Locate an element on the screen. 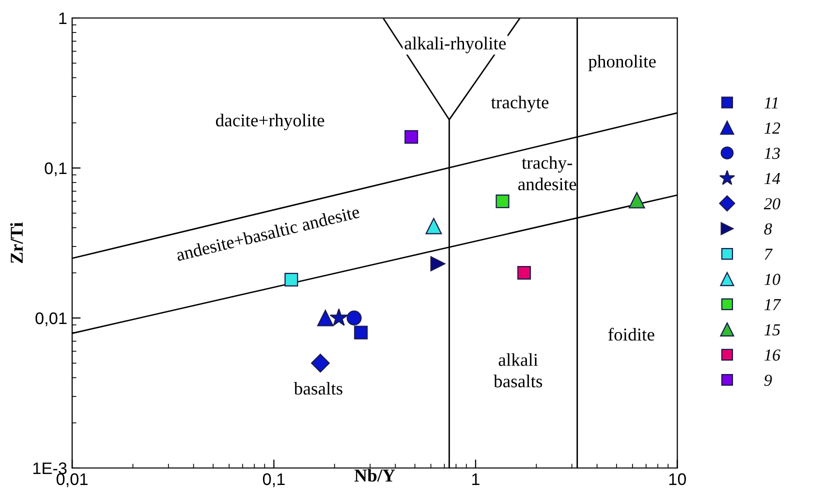  x-tick-label: 1 is located at coordinates (476, 479).